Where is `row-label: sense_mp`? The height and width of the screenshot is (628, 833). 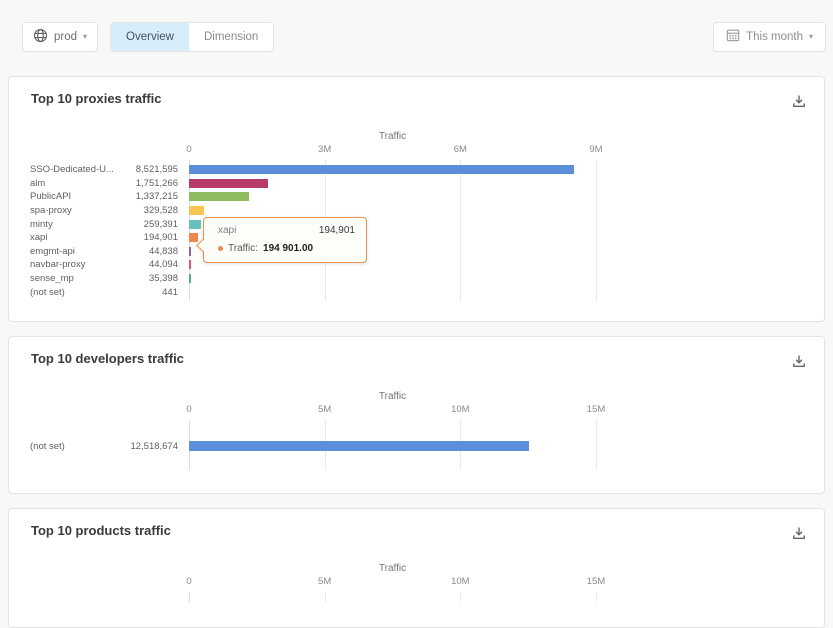 row-label: sense_mp is located at coordinates (70, 278).